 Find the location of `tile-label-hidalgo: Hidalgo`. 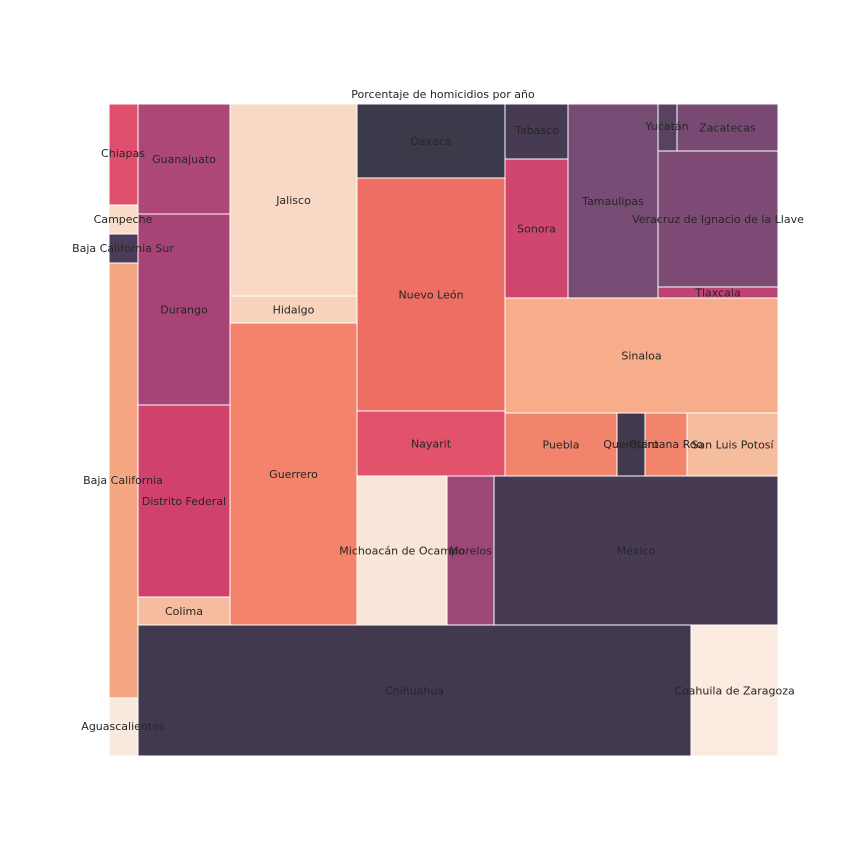

tile-label-hidalgo: Hidalgo is located at coordinates (294, 310).